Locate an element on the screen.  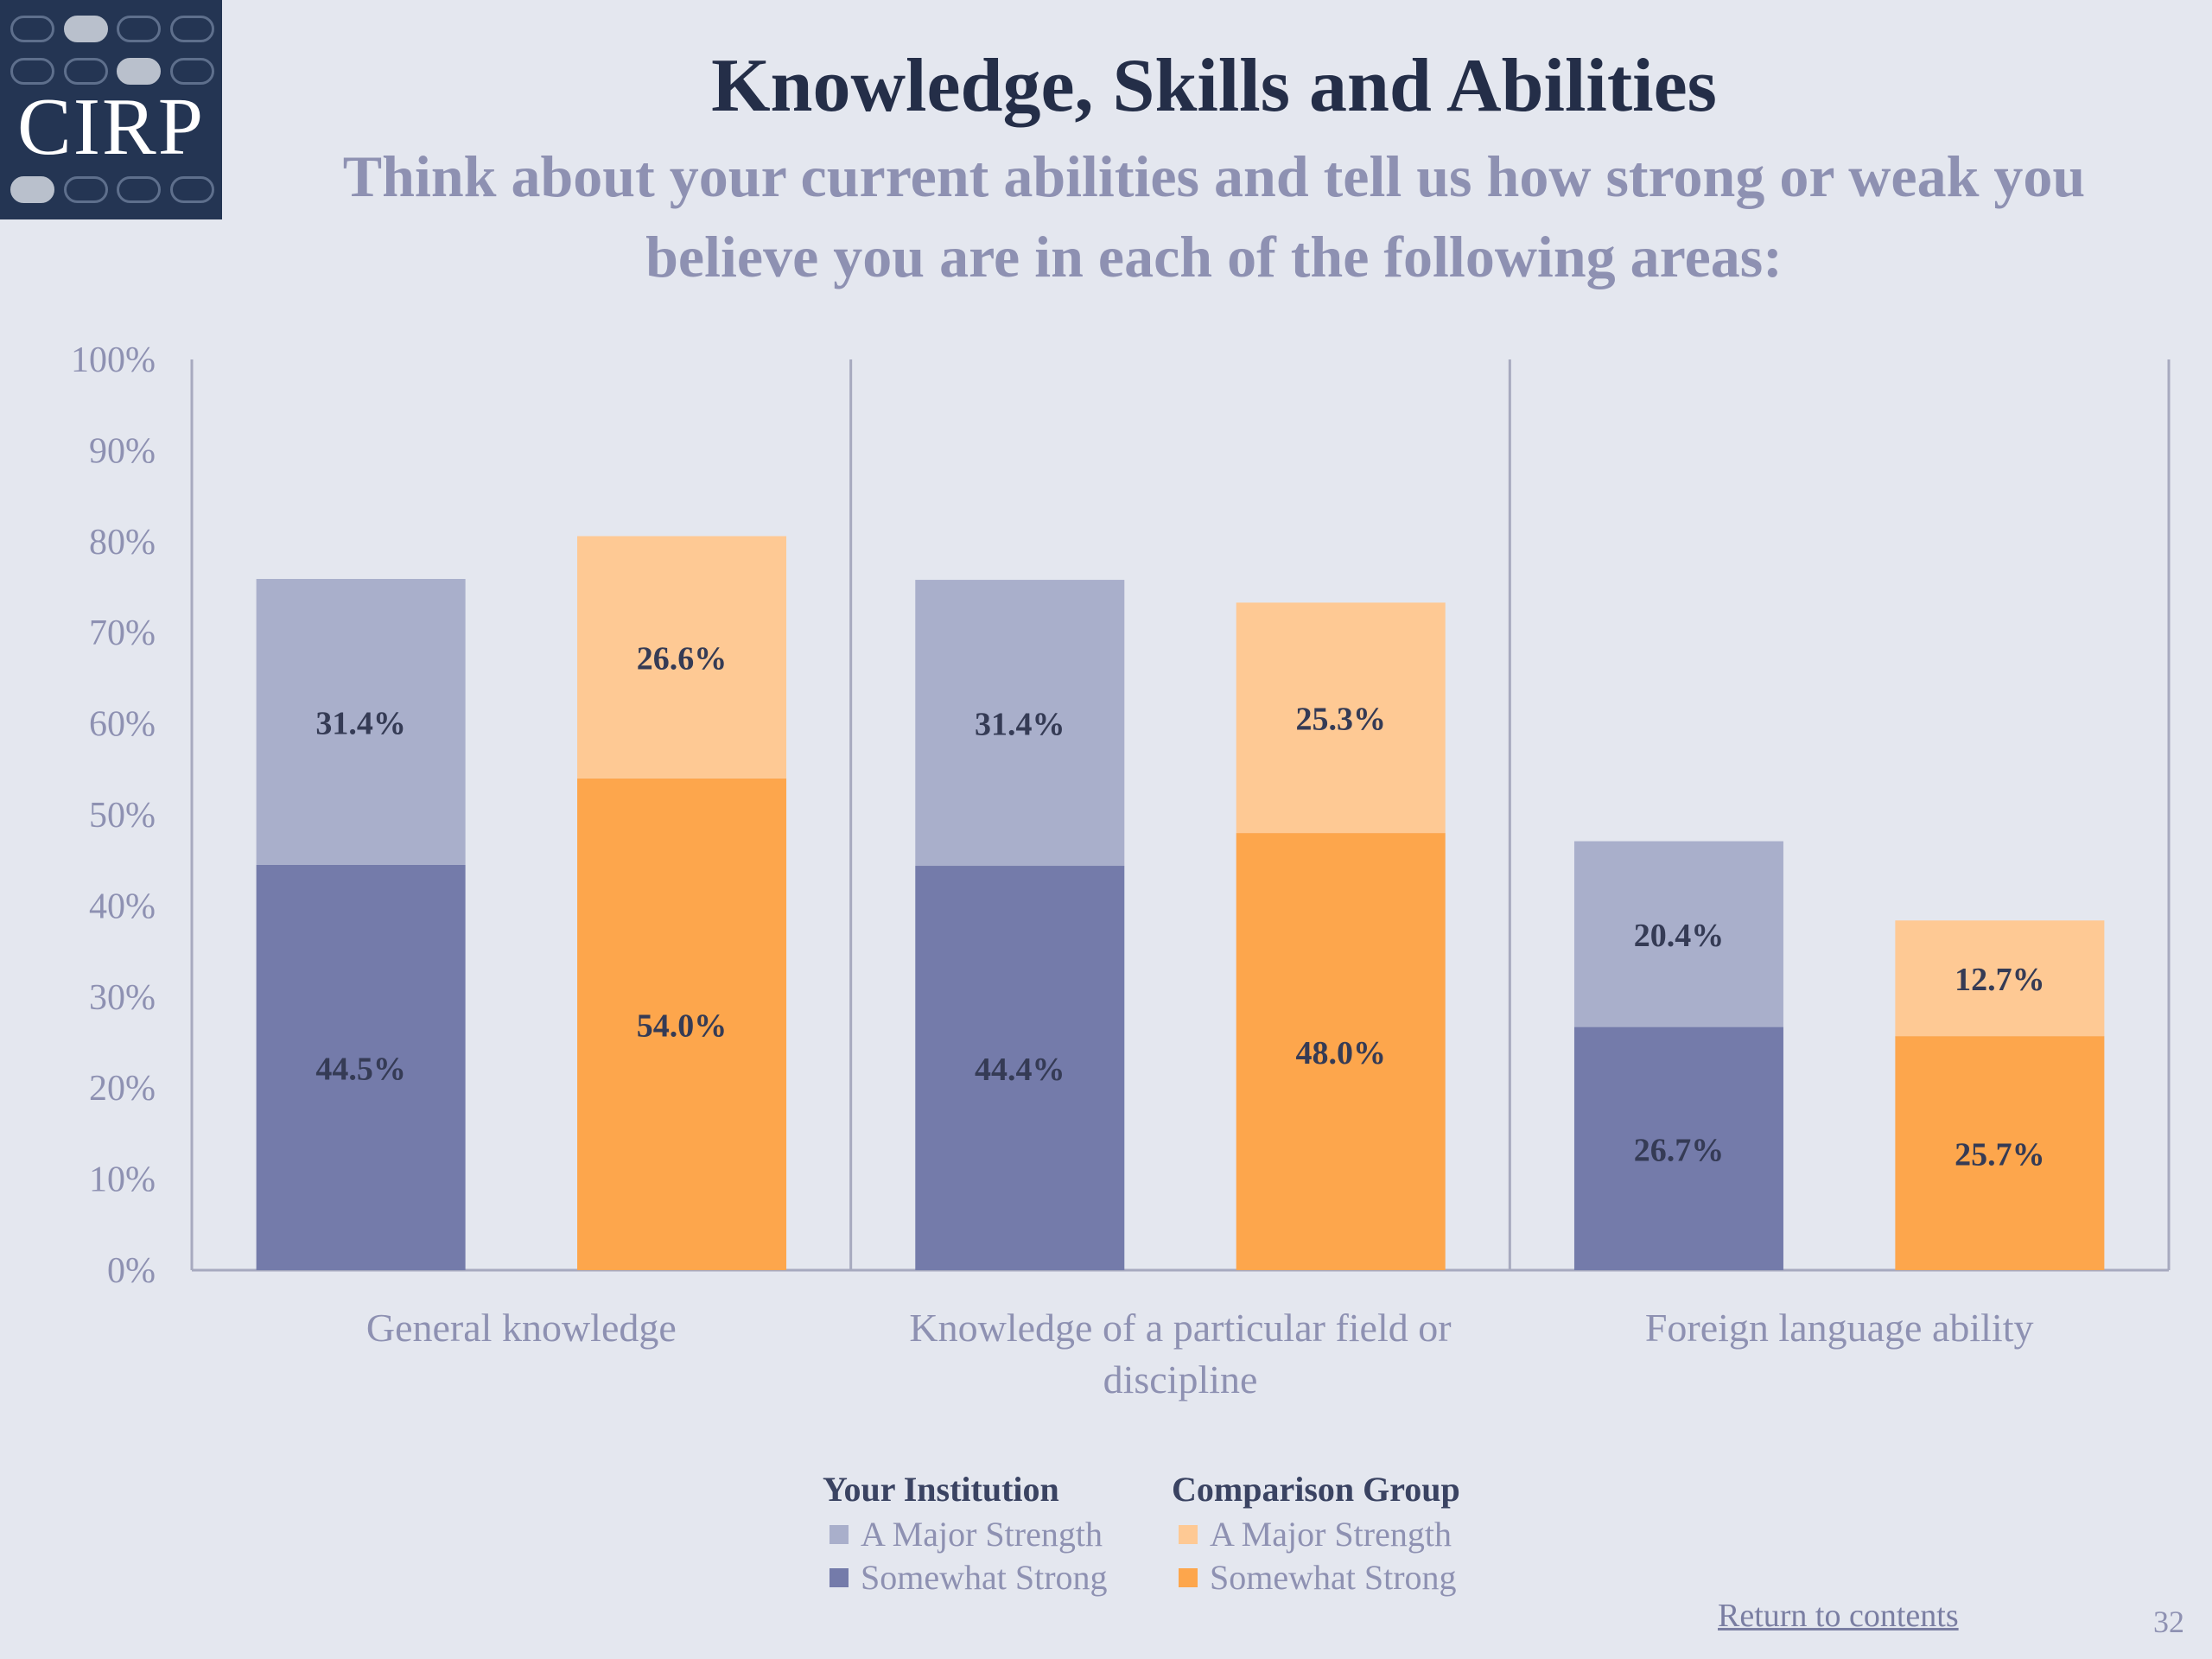
y-tick-label: 30% is located at coordinates (123, 998).